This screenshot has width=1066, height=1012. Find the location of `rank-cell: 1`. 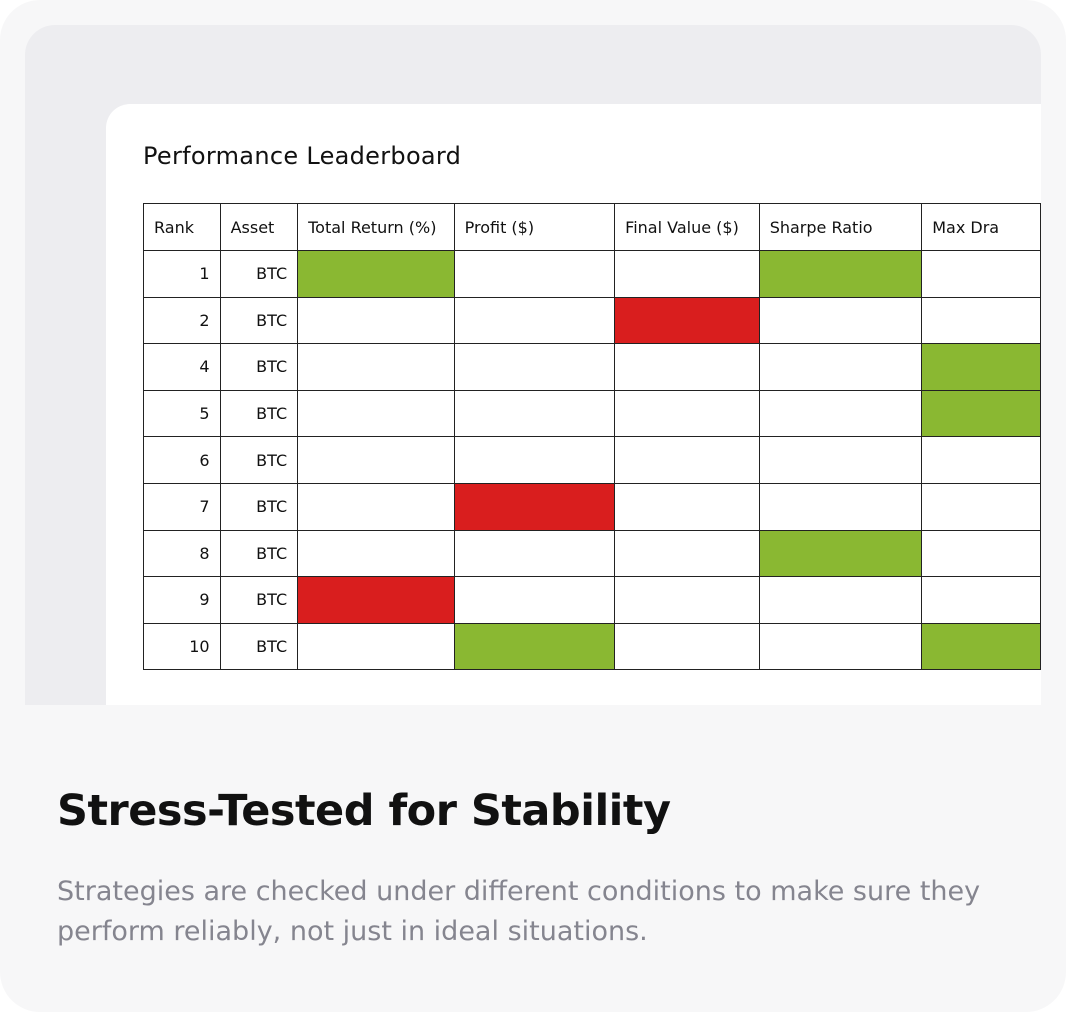

rank-cell: 1 is located at coordinates (182, 274).